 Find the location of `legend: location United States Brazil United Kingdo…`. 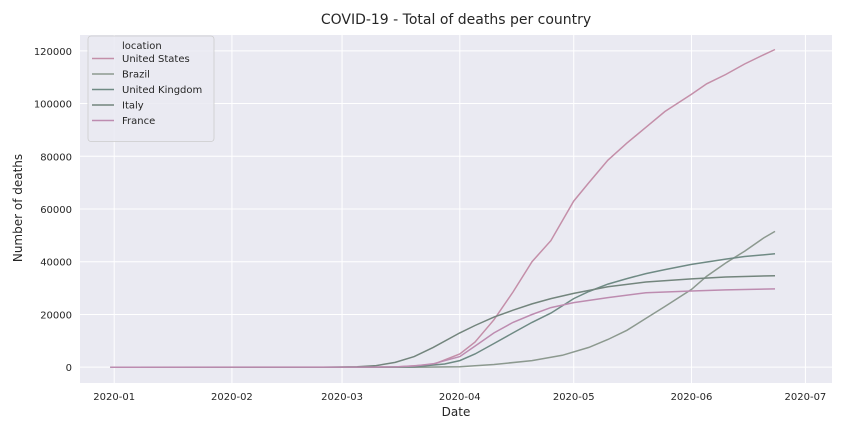

legend: location United States Brazil United Kingdo… is located at coordinates (151, 88).